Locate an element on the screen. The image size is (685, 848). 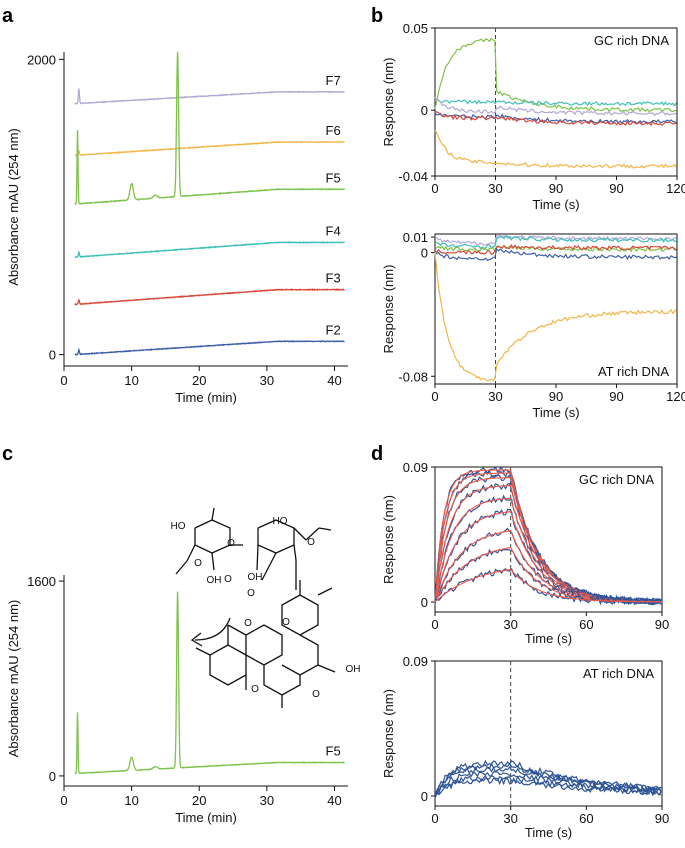
panel-label-d: d is located at coordinates (377, 454).